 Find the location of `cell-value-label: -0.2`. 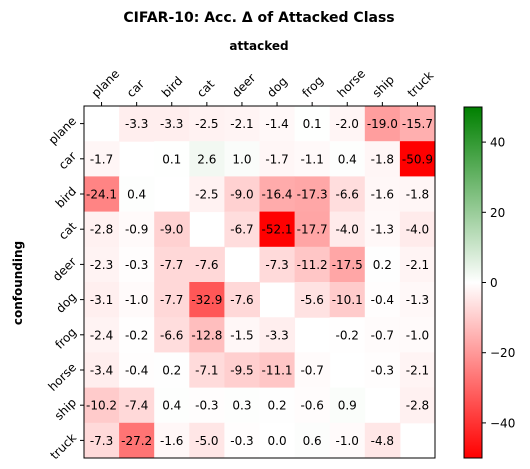

cell-value-label: -0.2 is located at coordinates (347, 335).